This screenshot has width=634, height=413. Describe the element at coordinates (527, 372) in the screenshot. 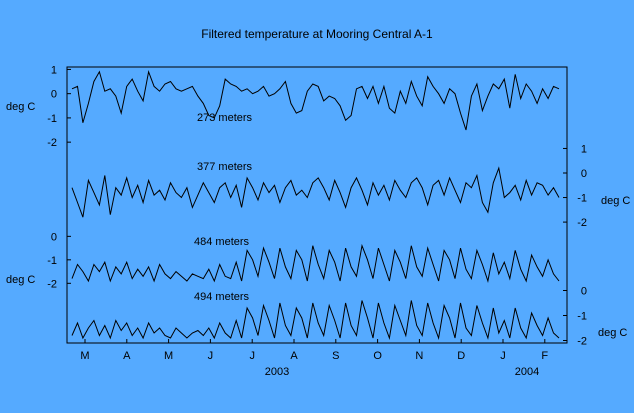

I see `year-label: 2004` at that location.